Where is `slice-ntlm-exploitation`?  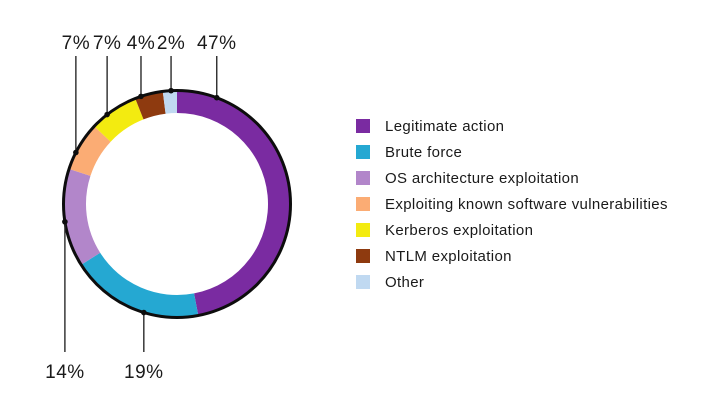
slice-ntlm-exploitation is located at coordinates (150, 106).